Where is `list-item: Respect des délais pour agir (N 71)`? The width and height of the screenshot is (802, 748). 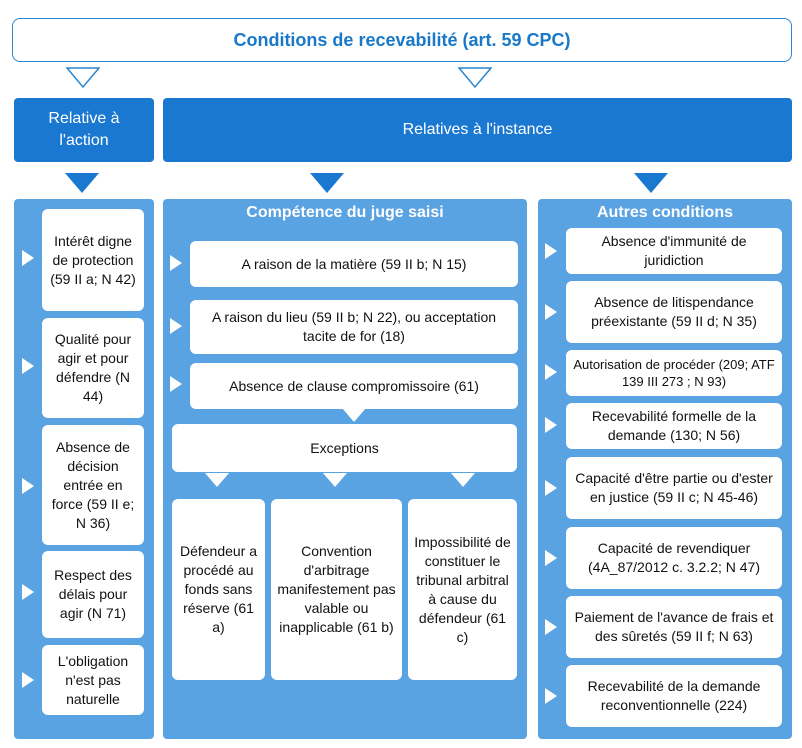
list-item: Respect des délais pour agir (N 71) is located at coordinates (93, 594).